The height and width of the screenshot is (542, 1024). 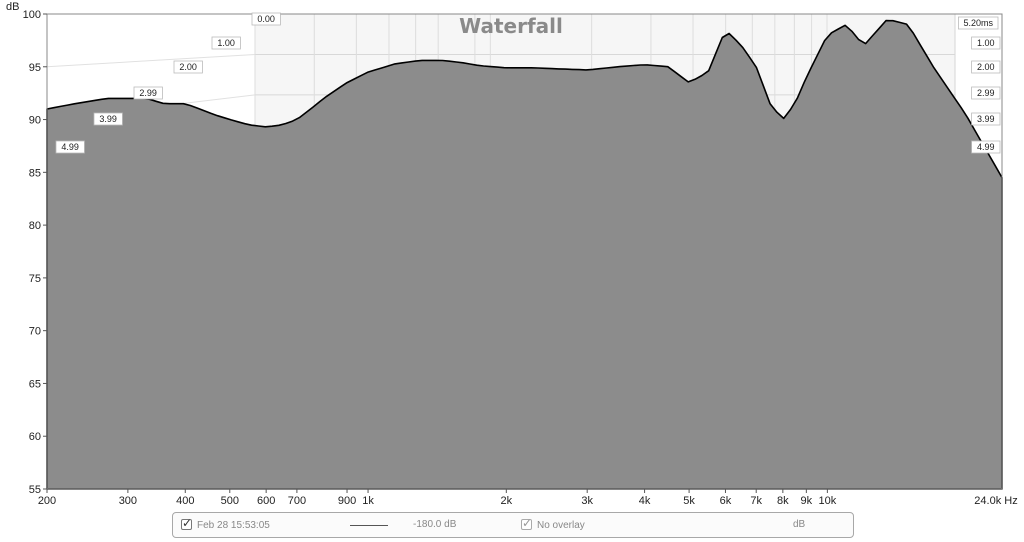 I want to click on x-tick-label: 1k, so click(x=368, y=501).